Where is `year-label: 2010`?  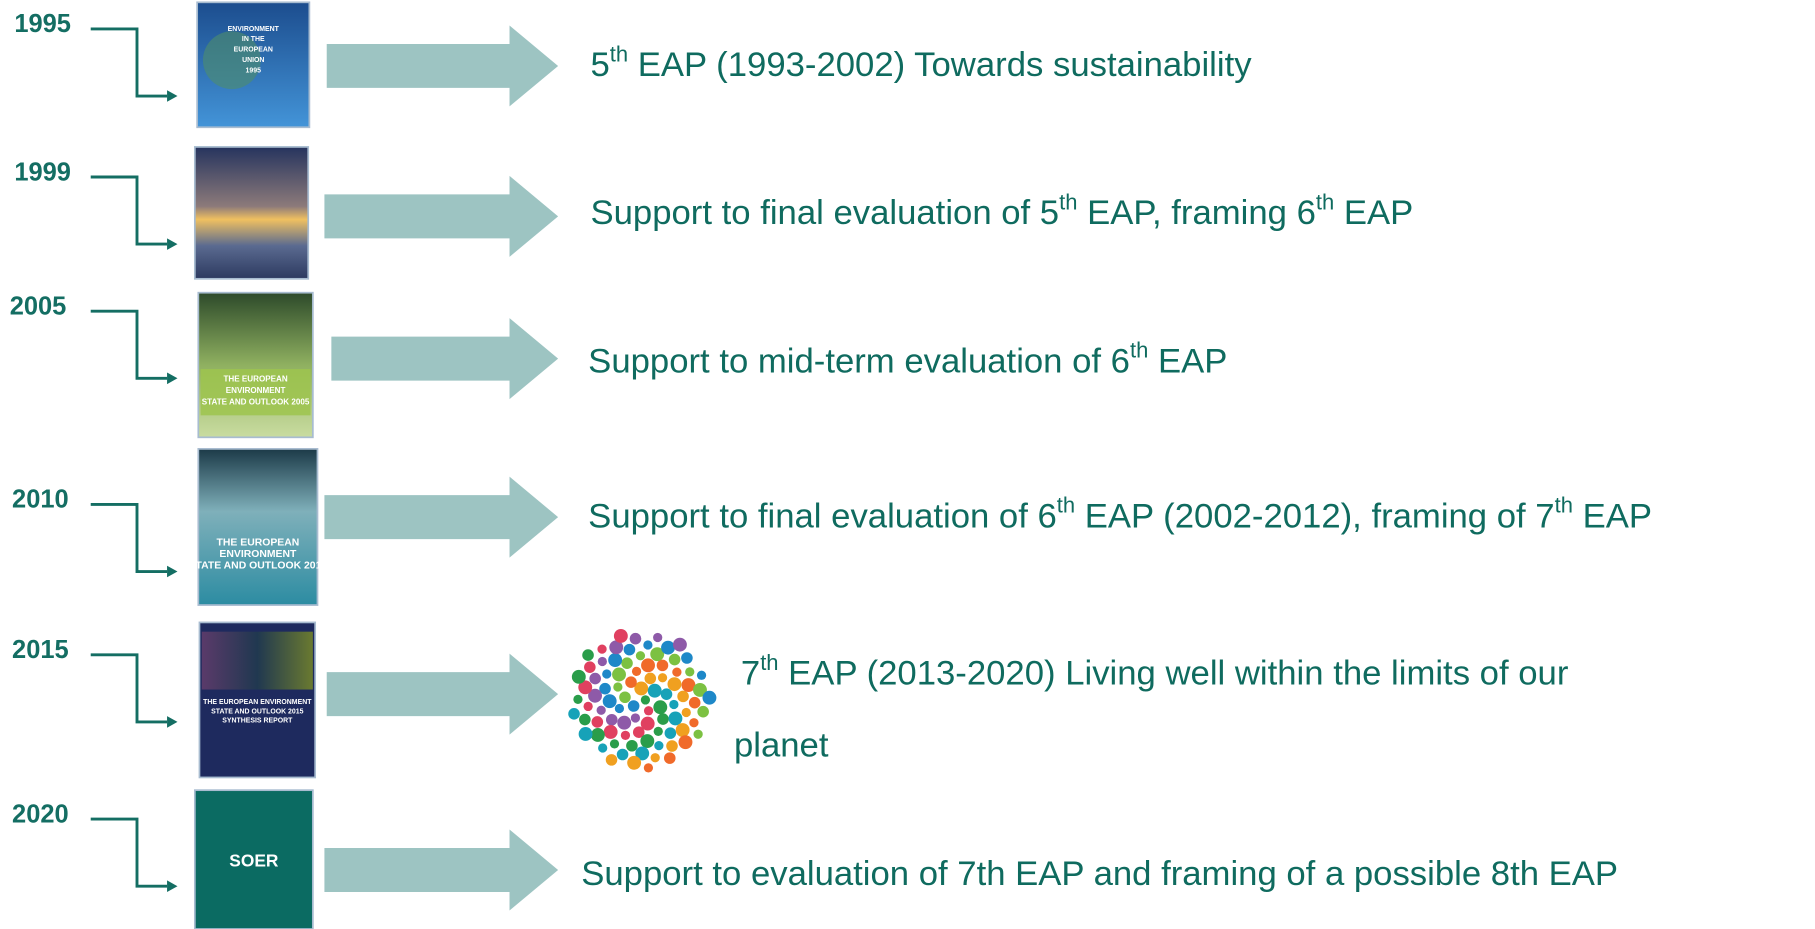 year-label: 2010 is located at coordinates (40, 500).